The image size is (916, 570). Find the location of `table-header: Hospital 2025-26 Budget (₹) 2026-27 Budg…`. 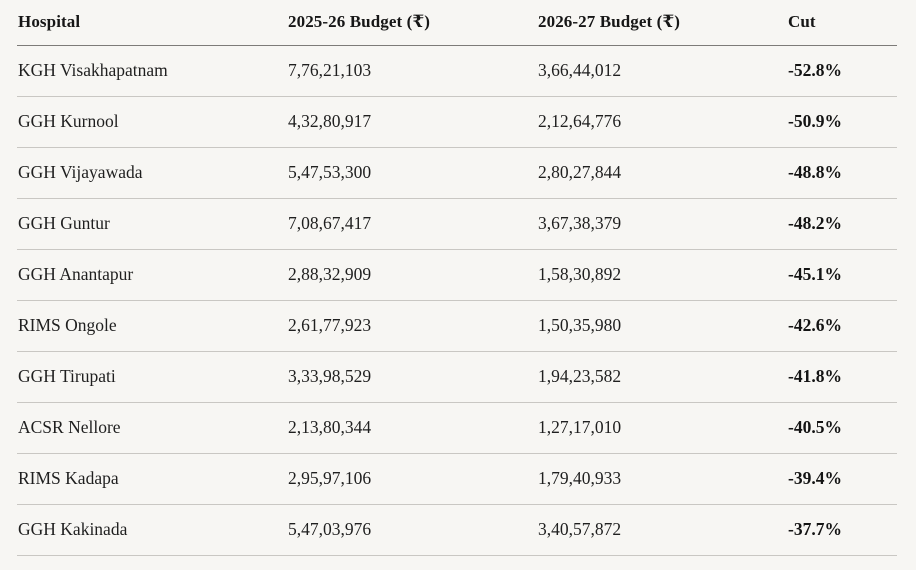

table-header: Hospital 2025-26 Budget (₹) 2026-27 Budg… is located at coordinates (457, 23).